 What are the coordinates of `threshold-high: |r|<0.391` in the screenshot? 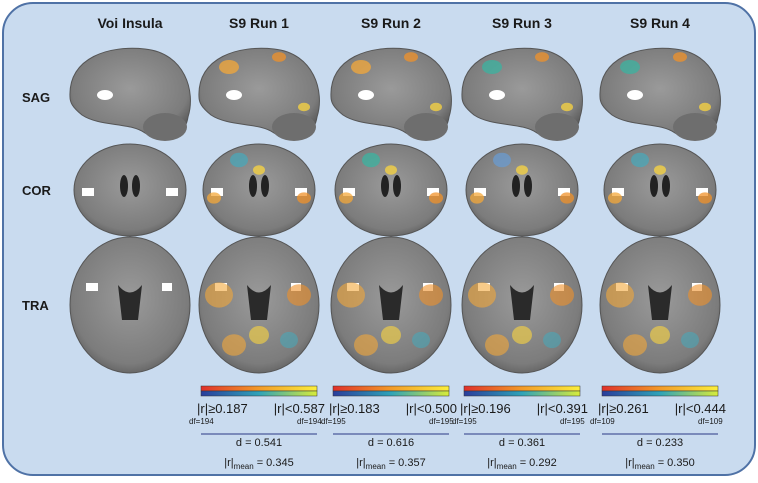 It's located at (562, 408).